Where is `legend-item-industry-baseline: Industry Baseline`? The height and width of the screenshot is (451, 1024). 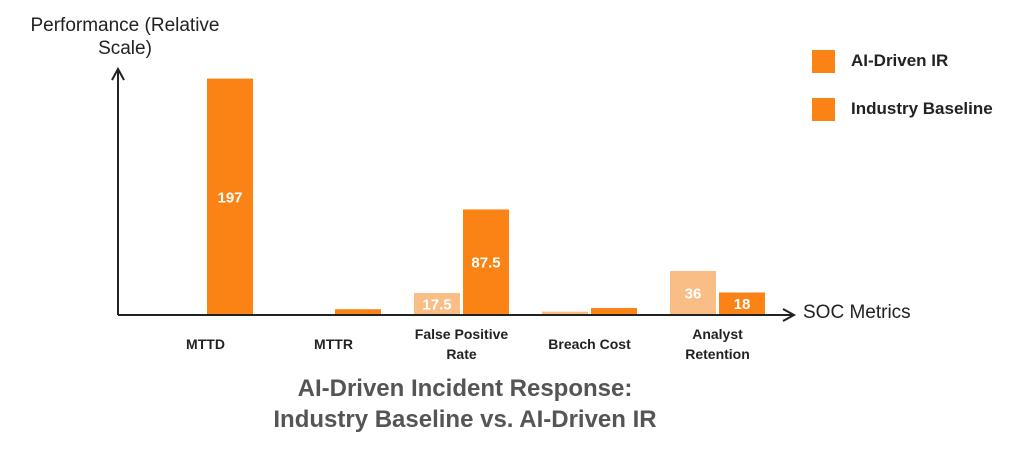
legend-item-industry-baseline: Industry Baseline is located at coordinates (902, 109).